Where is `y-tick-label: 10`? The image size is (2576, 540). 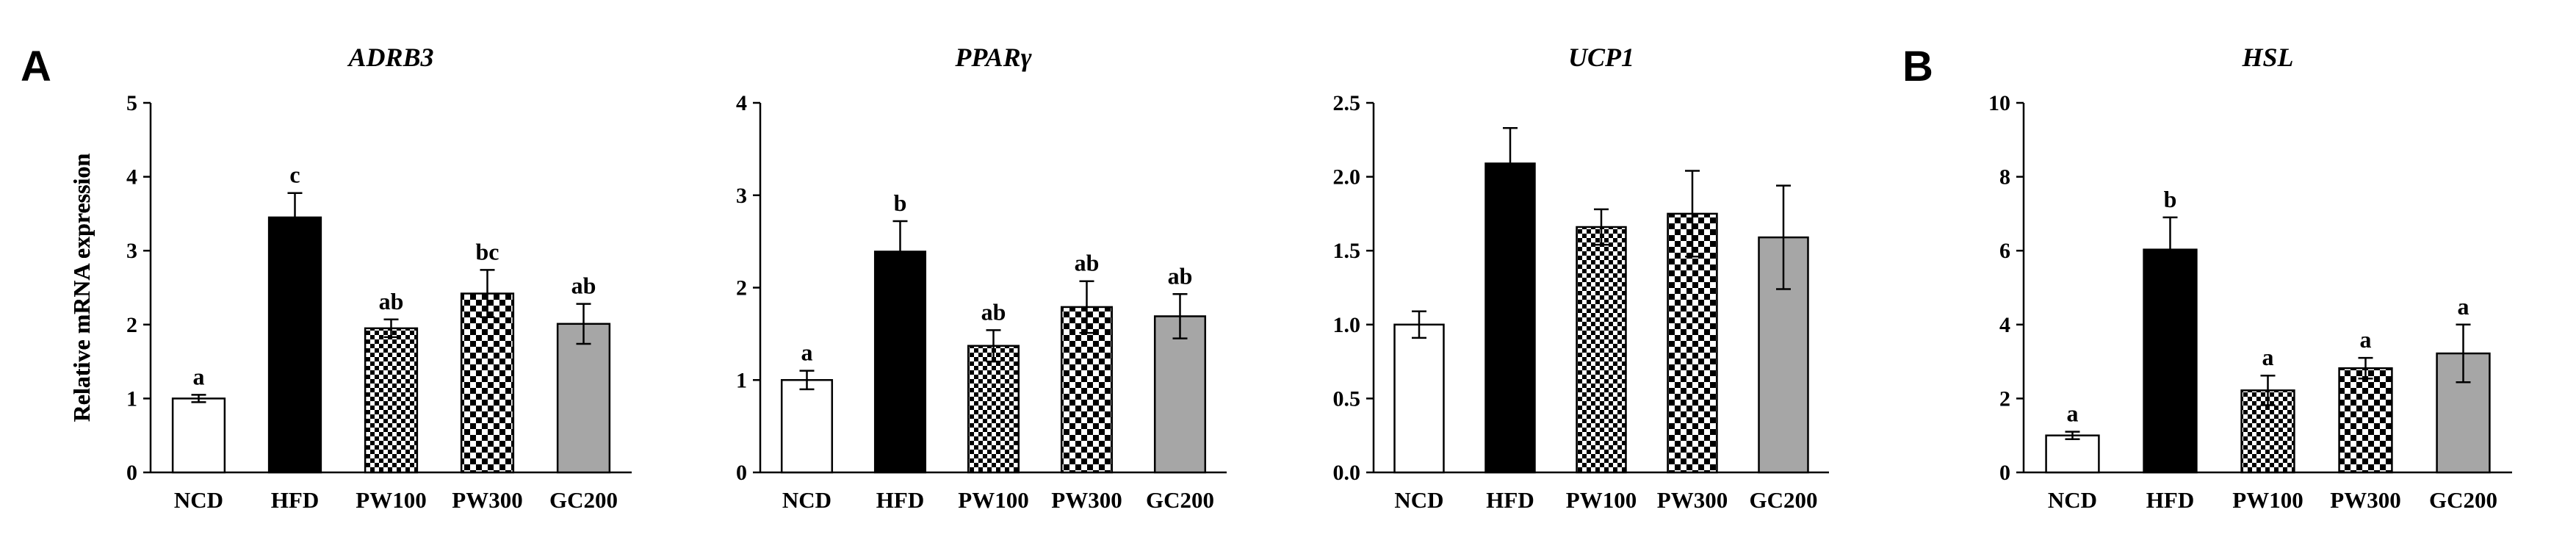 y-tick-label: 10 is located at coordinates (1999, 103).